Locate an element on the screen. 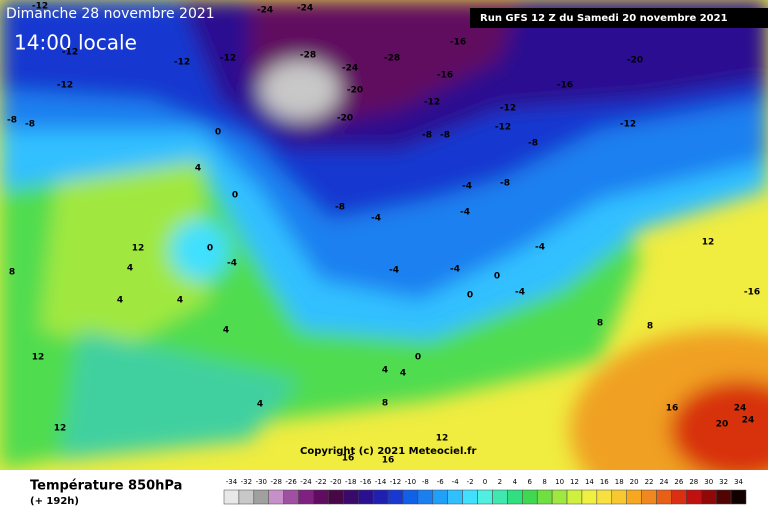 The height and width of the screenshot is (512, 768). scale-label: -34 is located at coordinates (232, 482).